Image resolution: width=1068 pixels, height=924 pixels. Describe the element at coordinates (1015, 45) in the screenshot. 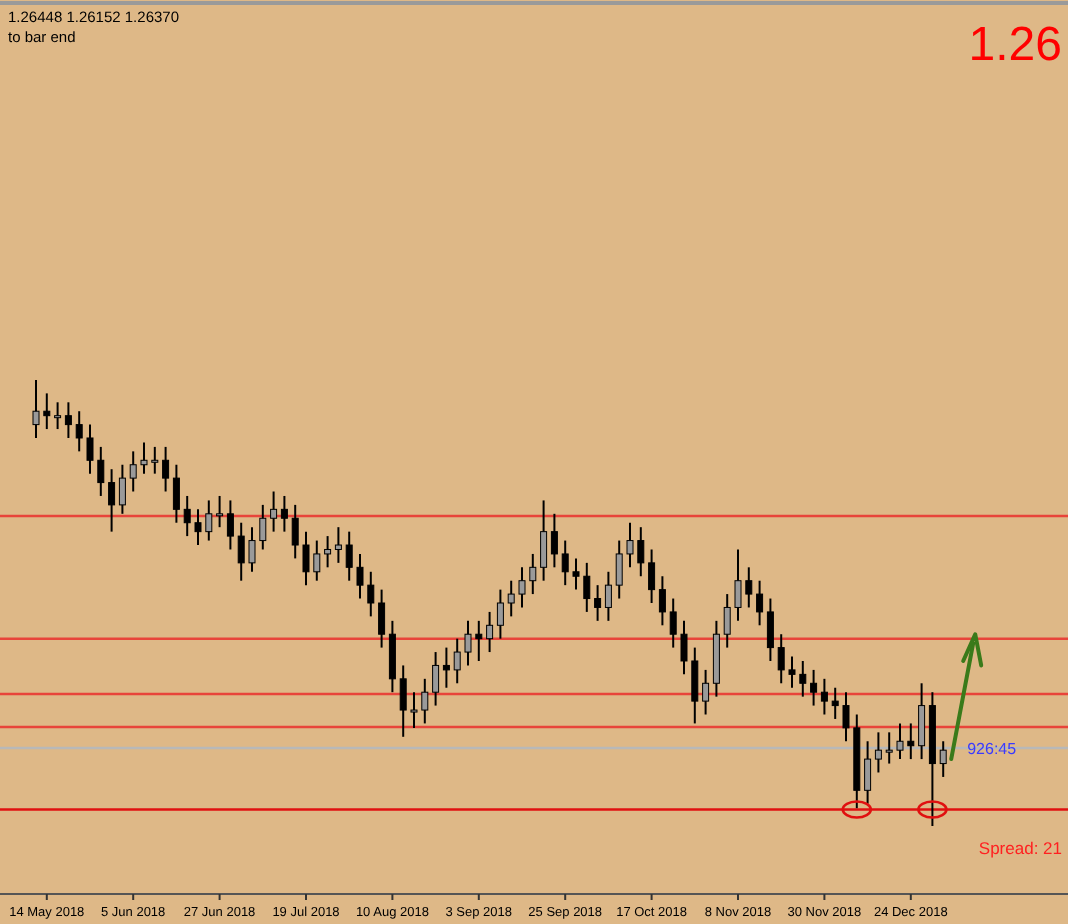

I see `text: 1.26` at that location.